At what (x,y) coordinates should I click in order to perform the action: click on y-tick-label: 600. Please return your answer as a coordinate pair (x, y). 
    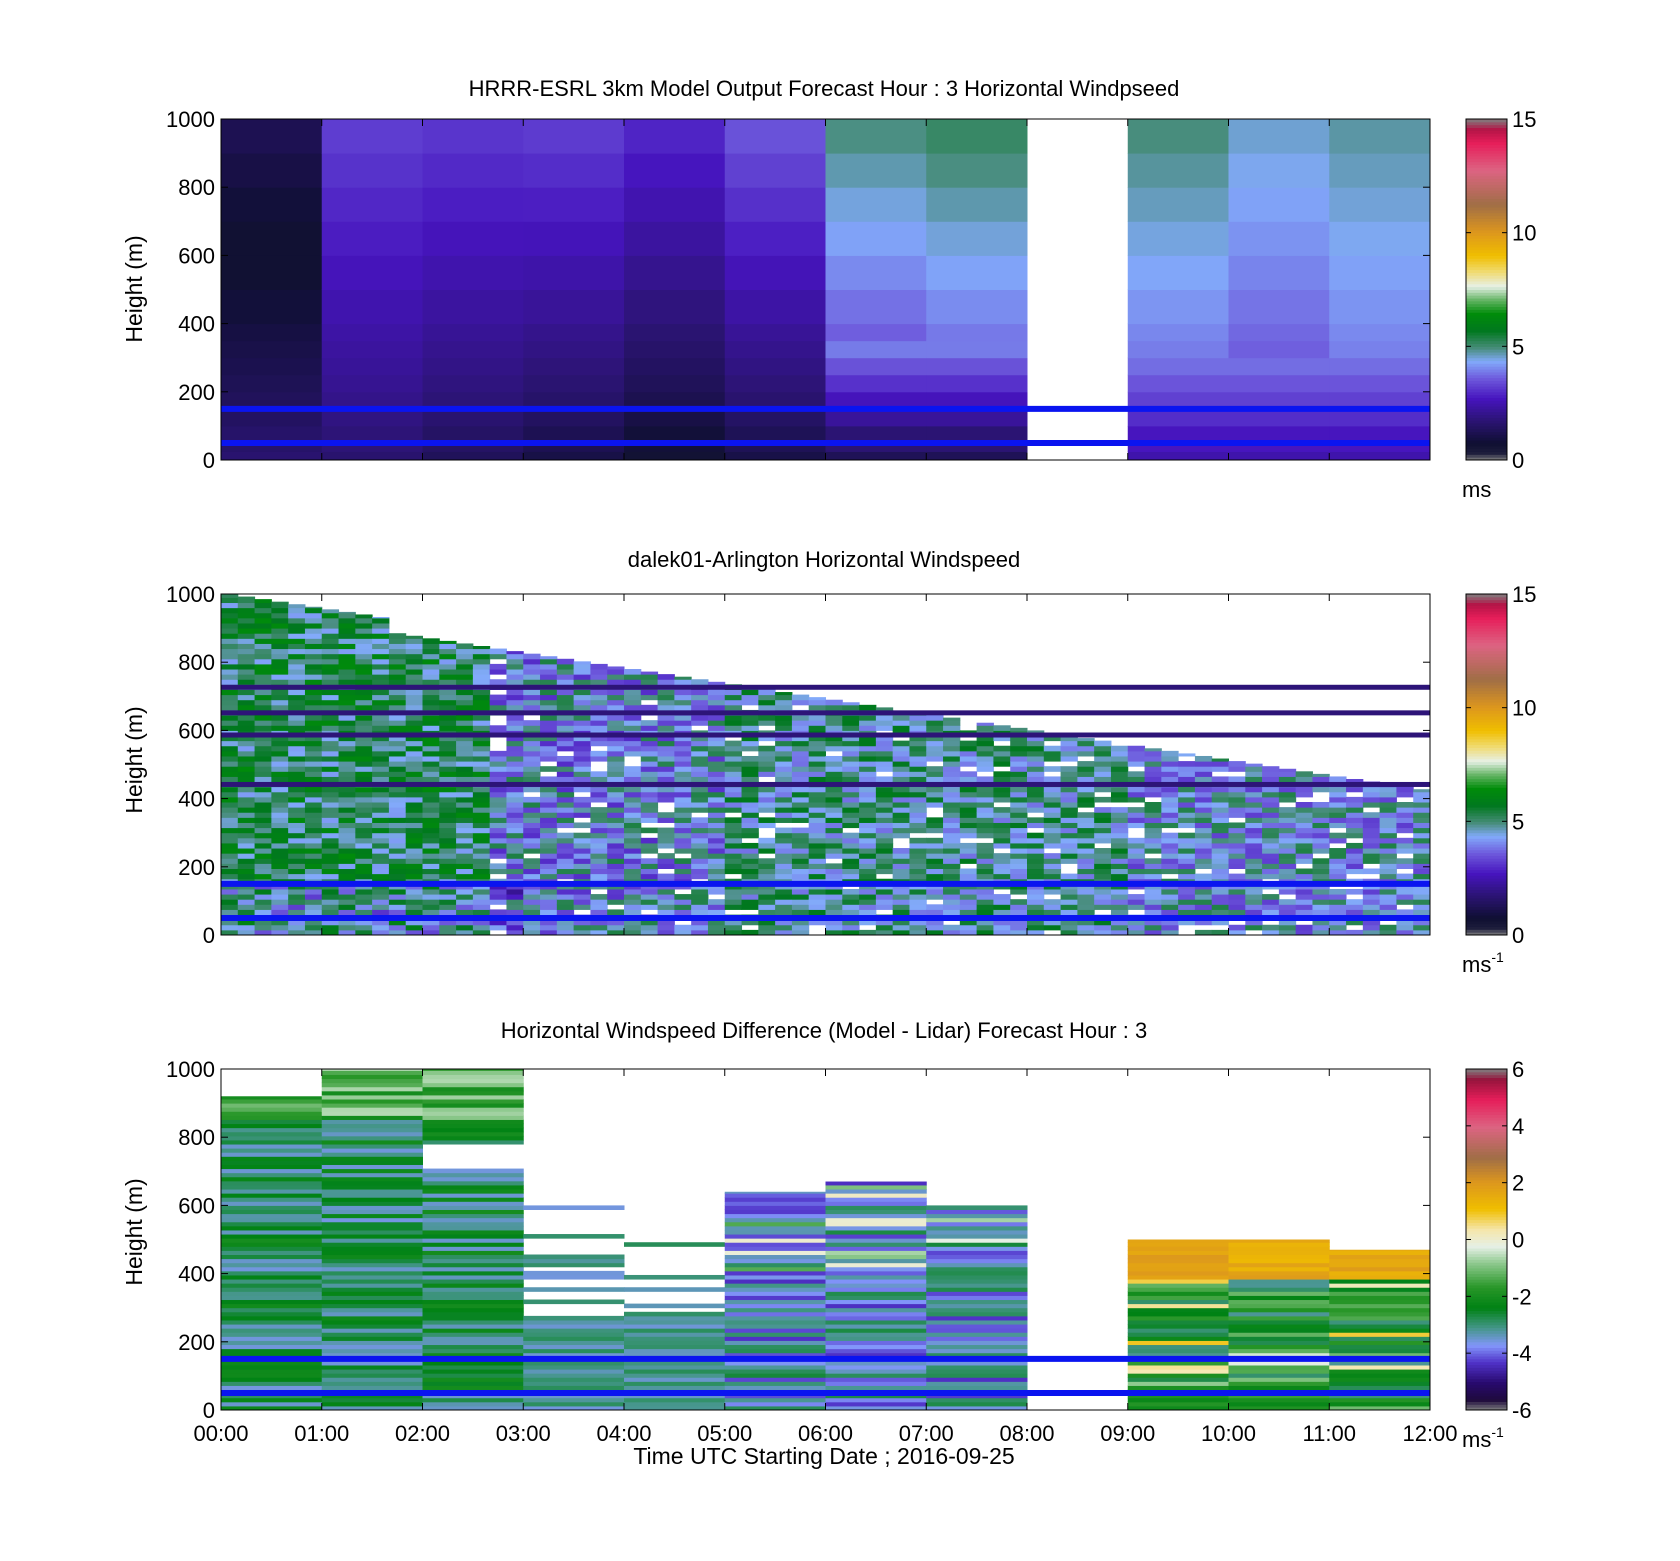
    Looking at the image, I should click on (196, 255).